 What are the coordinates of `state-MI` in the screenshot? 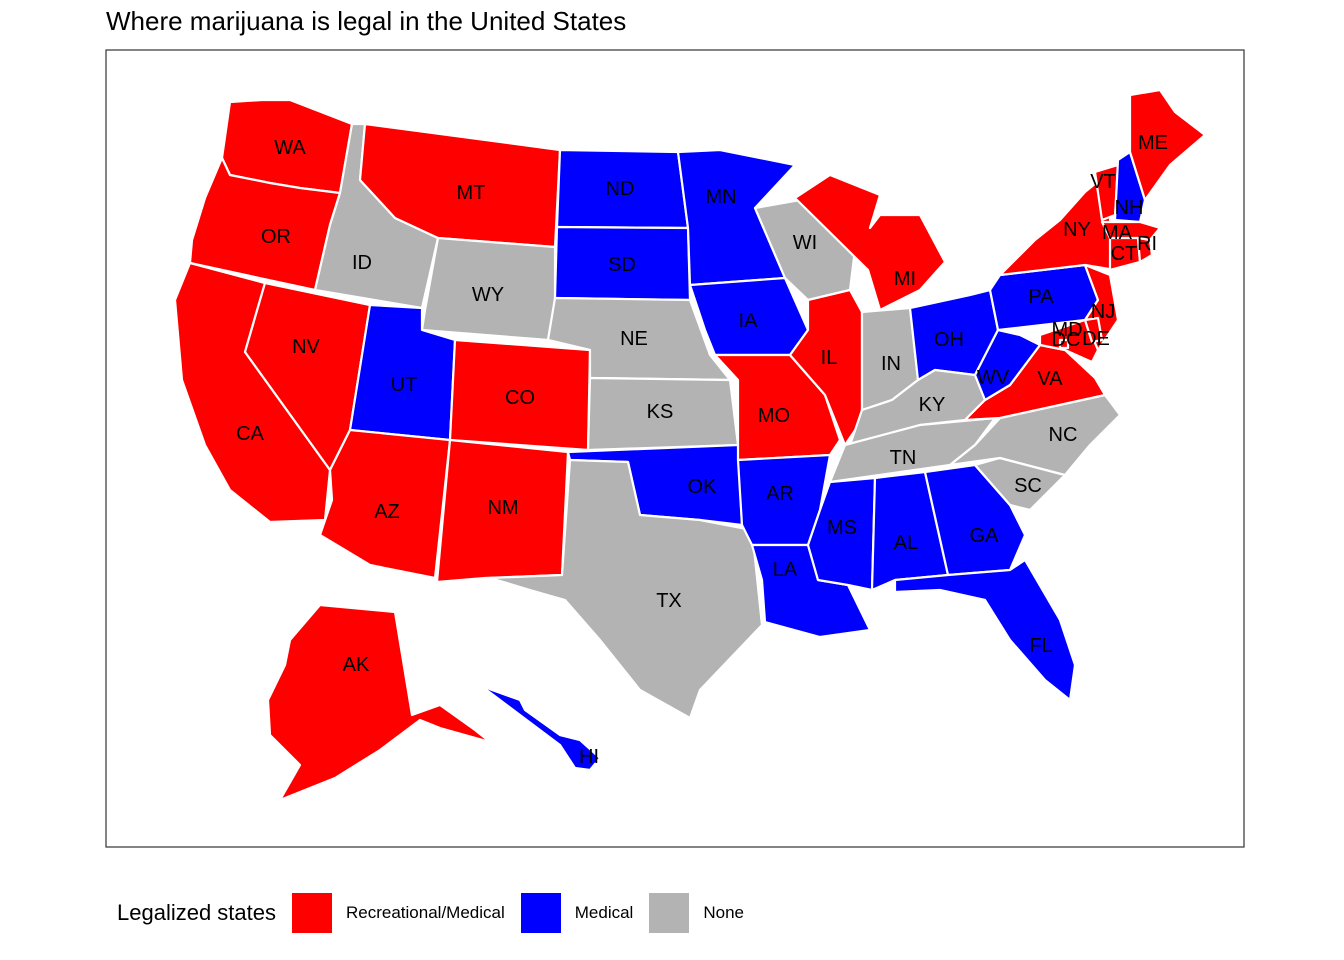 It's located at (870, 242).